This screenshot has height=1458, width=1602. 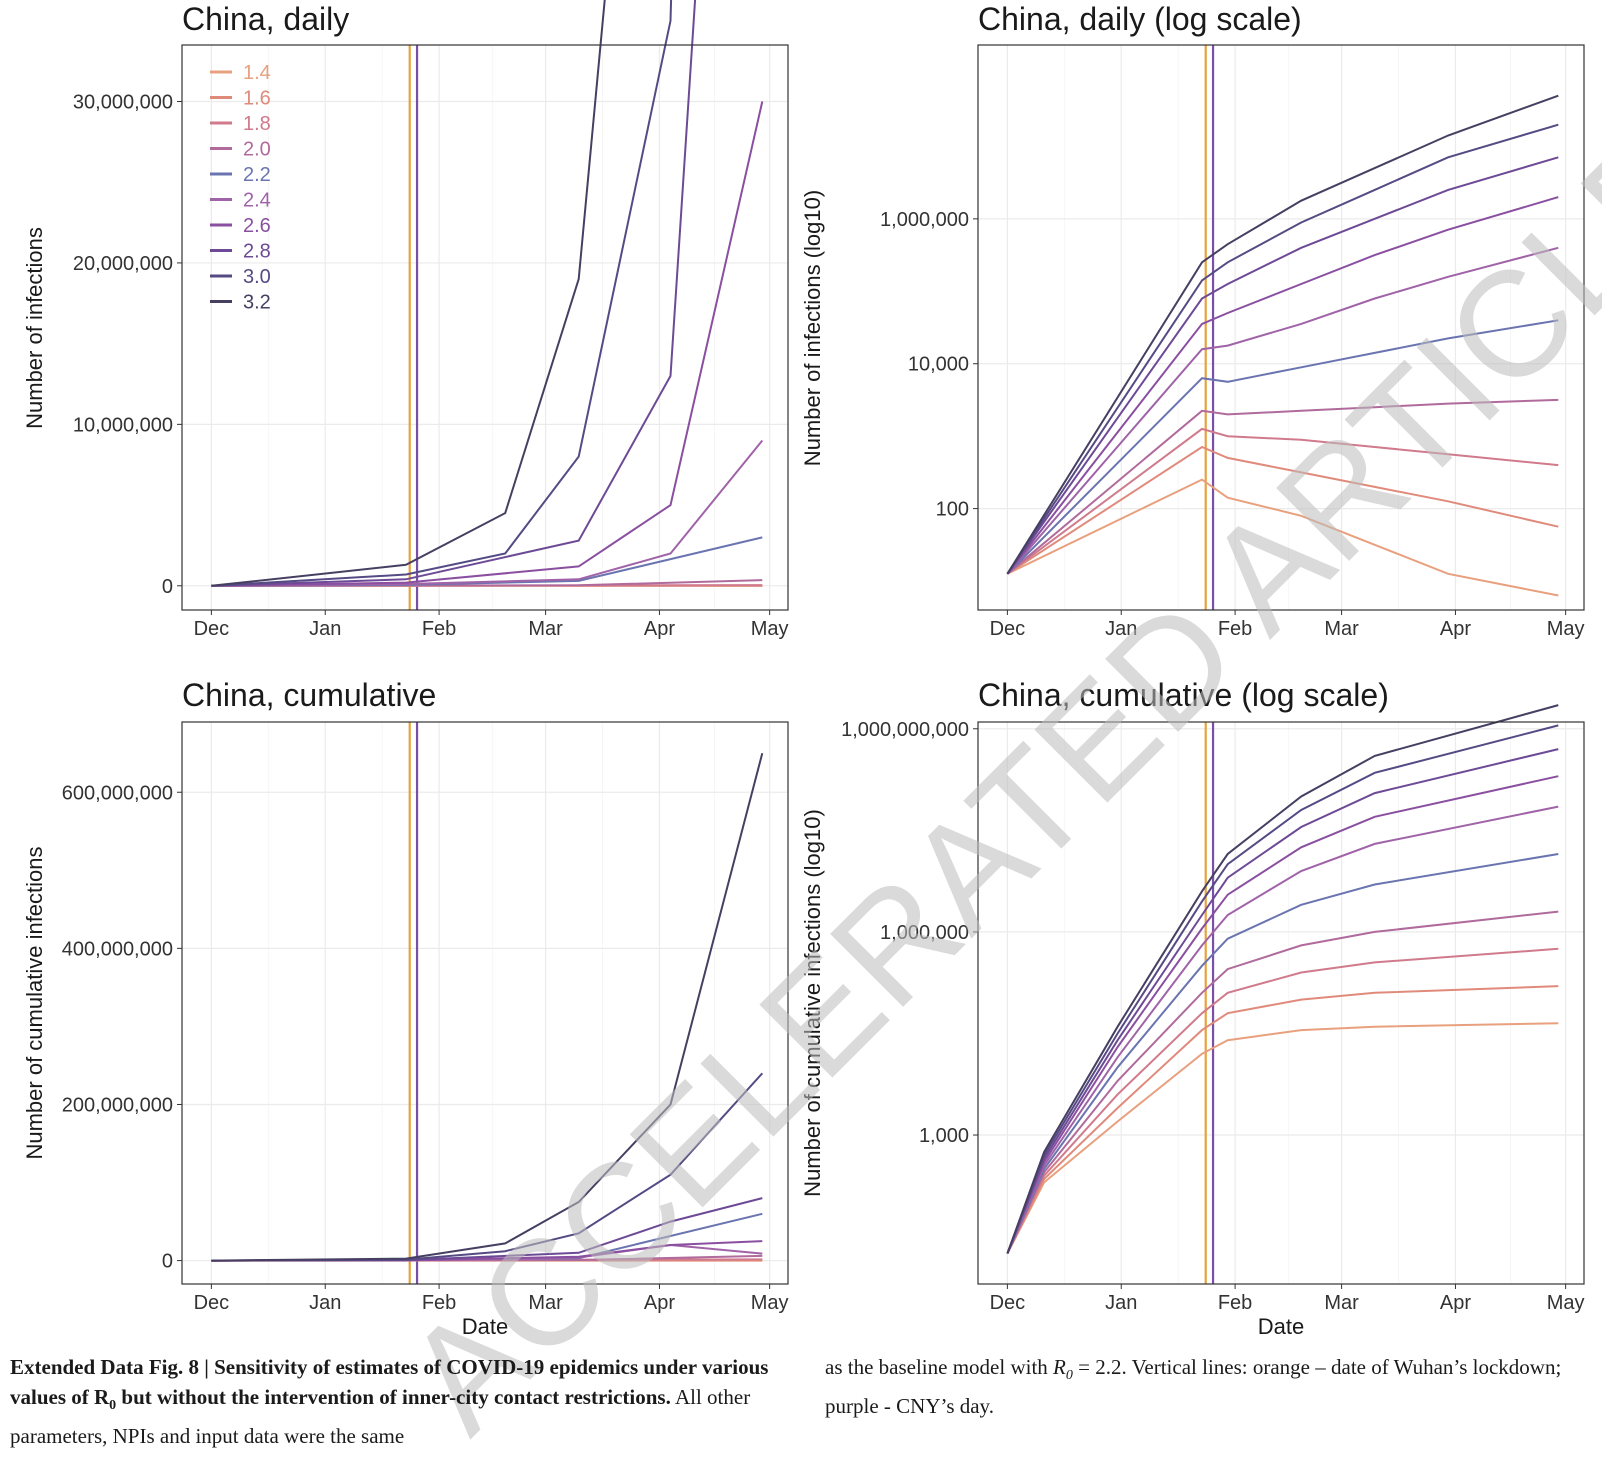 I want to click on legend-label: 2.8, so click(x=257, y=252).